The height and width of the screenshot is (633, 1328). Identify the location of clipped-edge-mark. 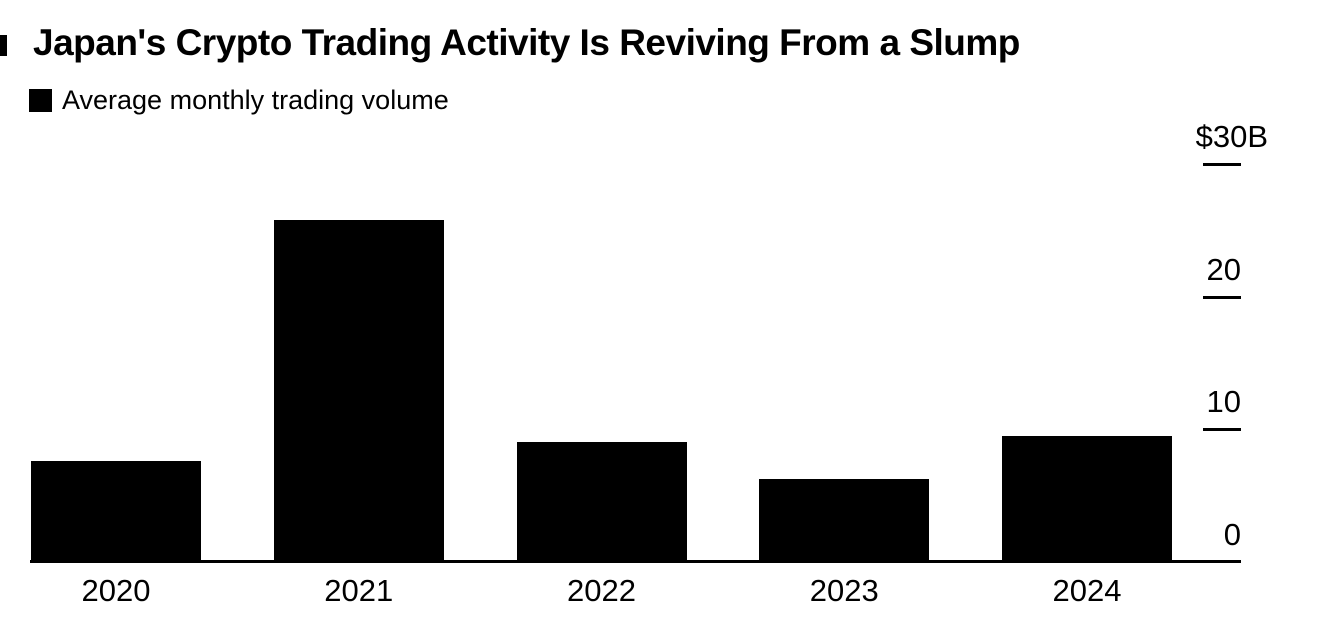
(3, 45).